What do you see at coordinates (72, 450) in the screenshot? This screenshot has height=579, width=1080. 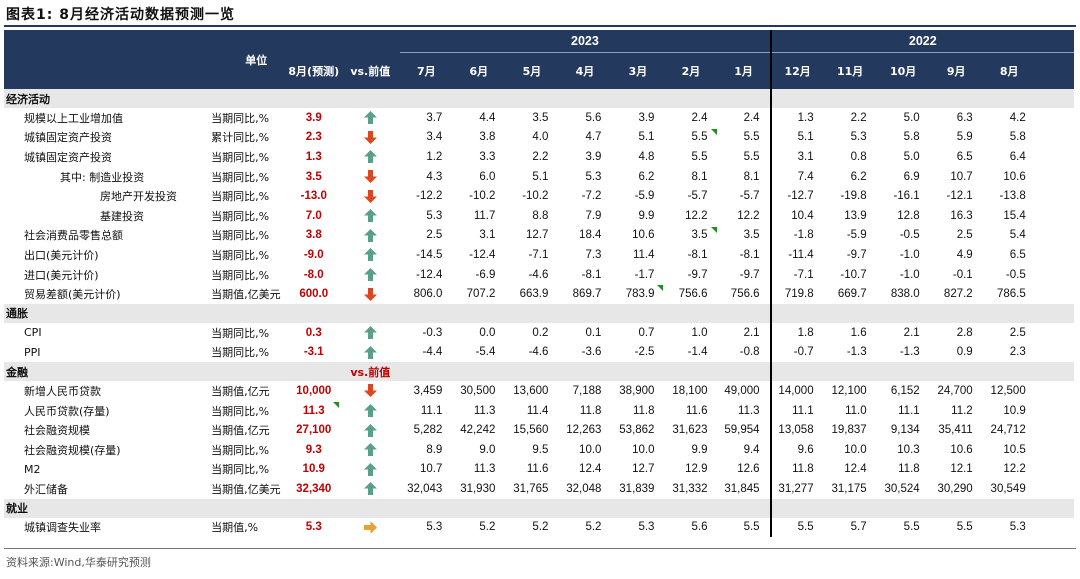 I see `indicator-name: 社会融资规模(存量)` at bounding box center [72, 450].